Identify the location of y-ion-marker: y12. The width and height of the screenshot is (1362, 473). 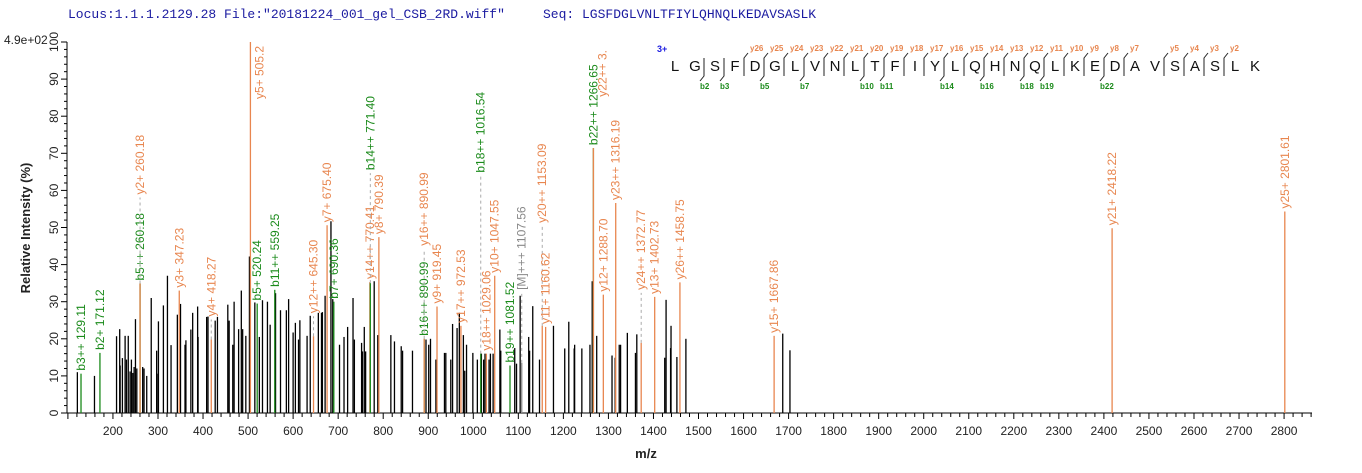
(1037, 48).